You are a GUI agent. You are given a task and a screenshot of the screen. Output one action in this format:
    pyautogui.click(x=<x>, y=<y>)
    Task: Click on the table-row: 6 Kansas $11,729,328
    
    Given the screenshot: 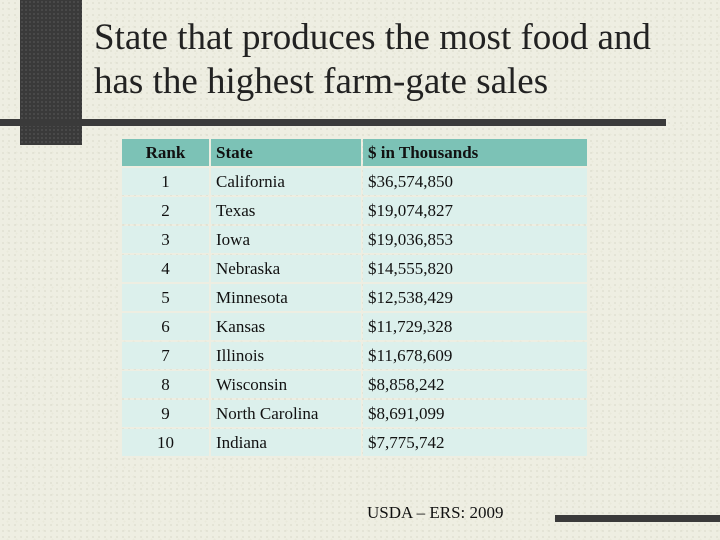 What is the action you would take?
    pyautogui.click(x=354, y=326)
    